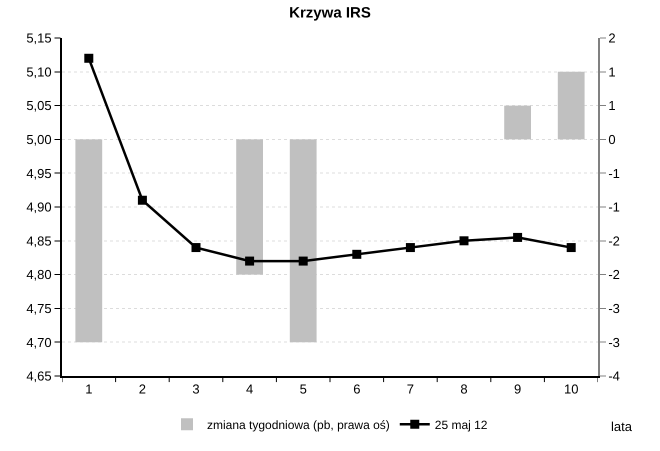 This screenshot has height=451, width=660. I want to click on y2-tick-label: 2, so click(612, 38).